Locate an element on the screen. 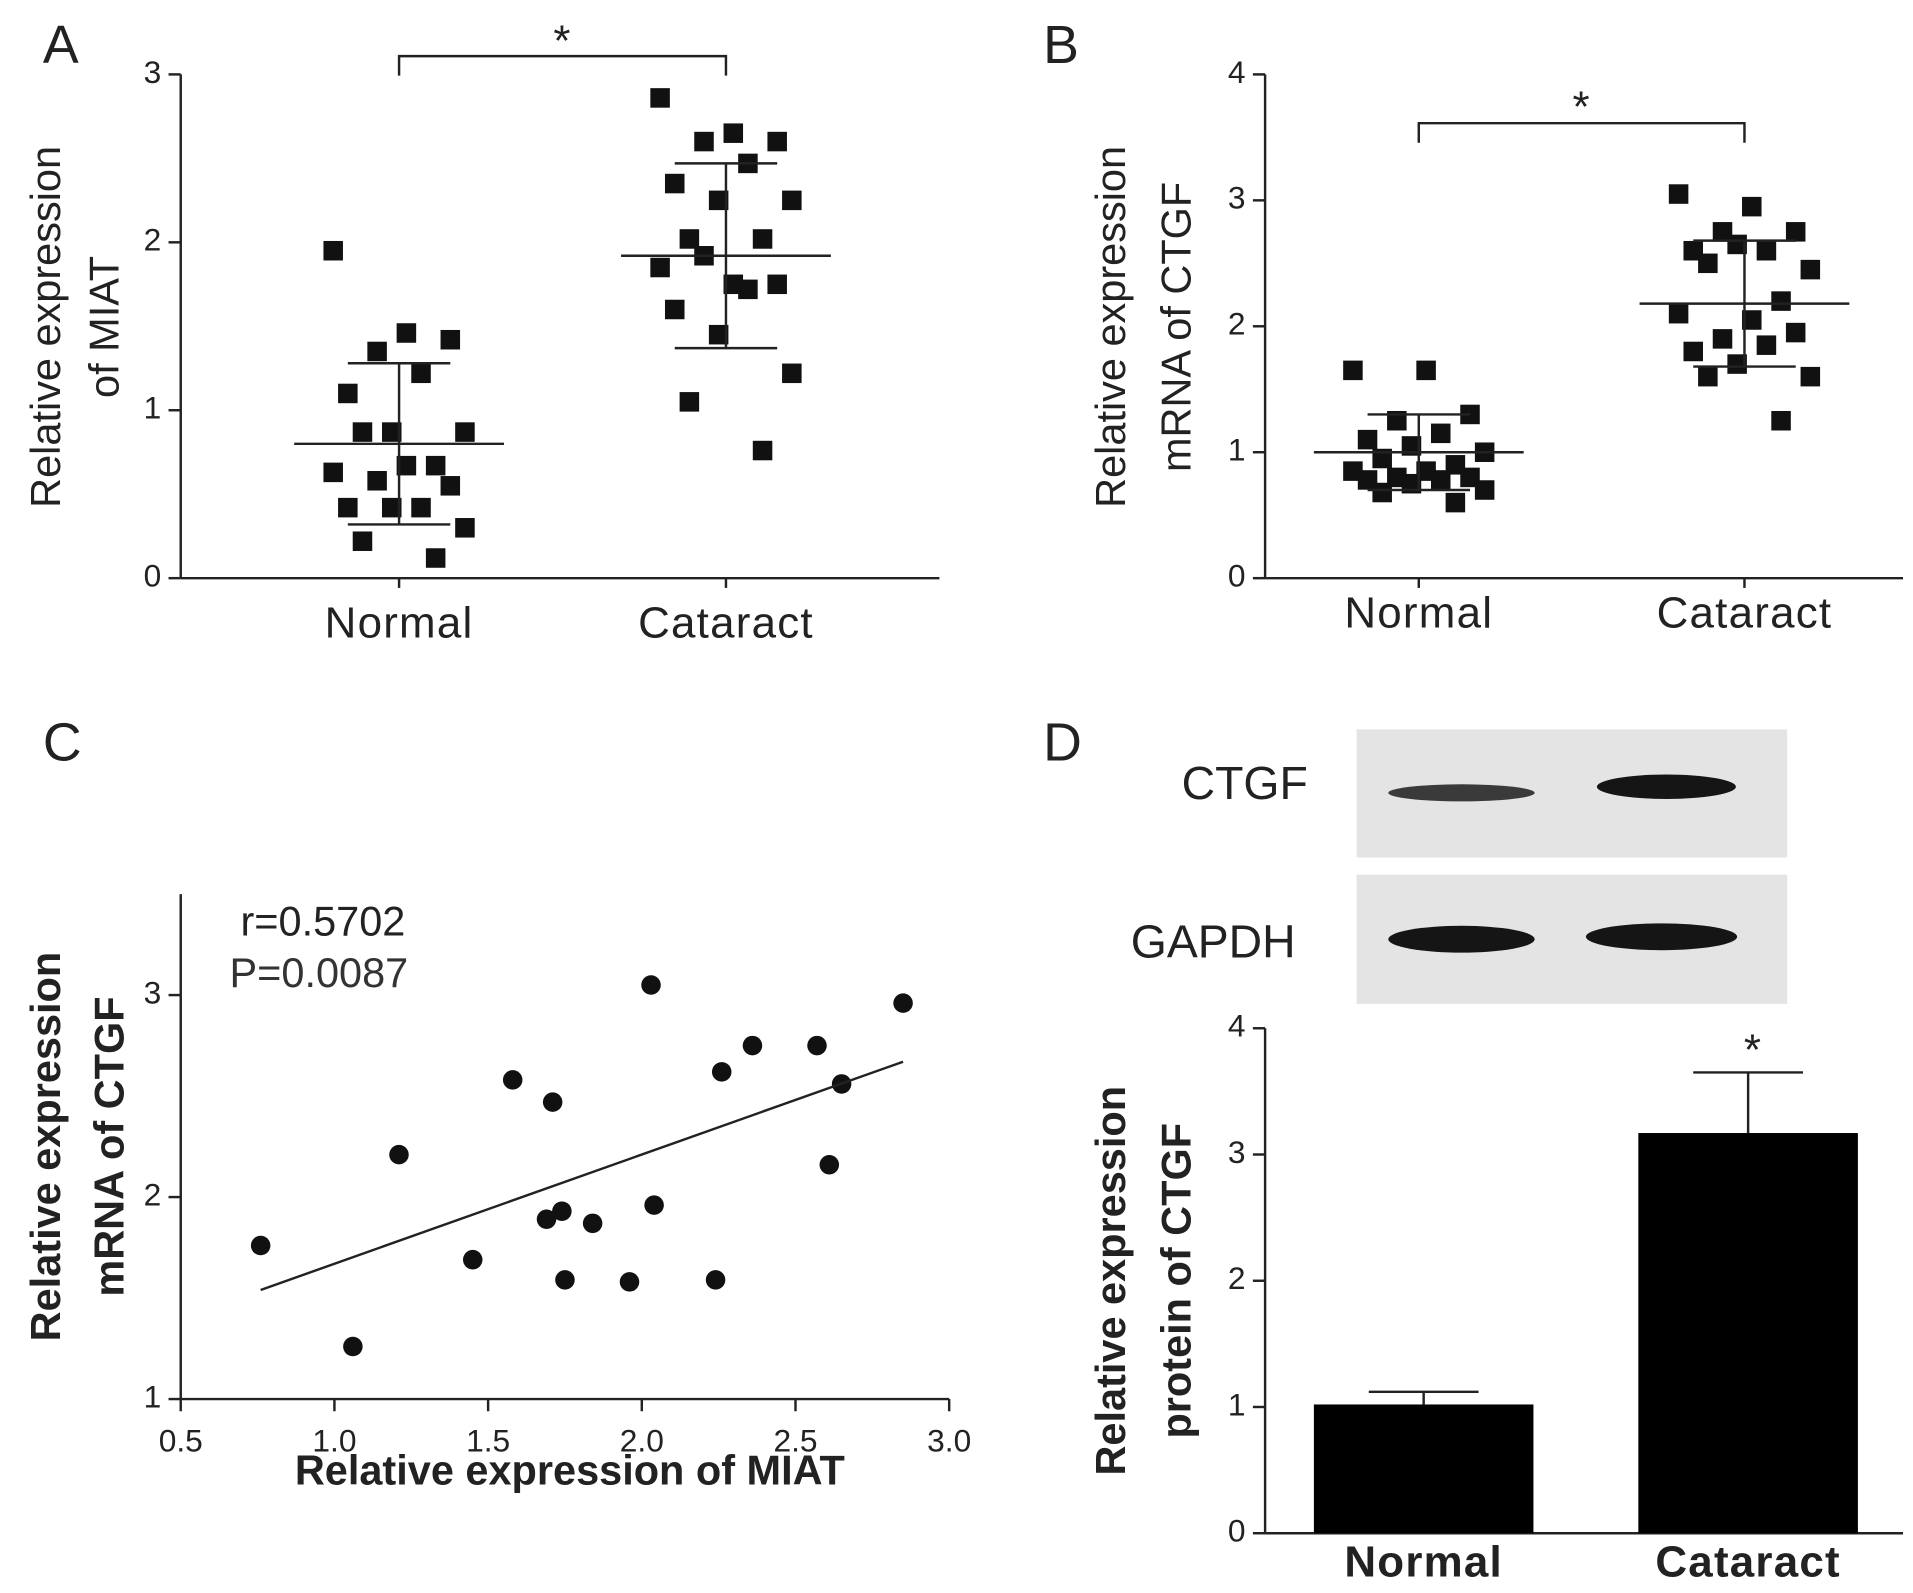  y-axis-title: mRNA of CTGF is located at coordinates (1176, 327).